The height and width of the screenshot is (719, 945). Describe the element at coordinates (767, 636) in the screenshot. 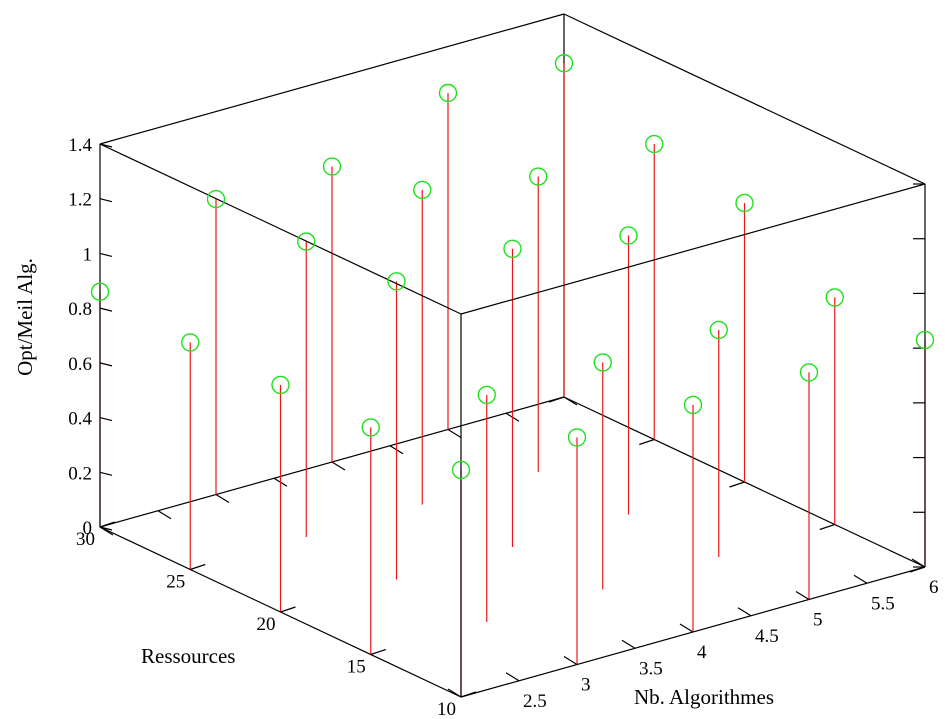

I see `x-tick-label: 4.5` at that location.